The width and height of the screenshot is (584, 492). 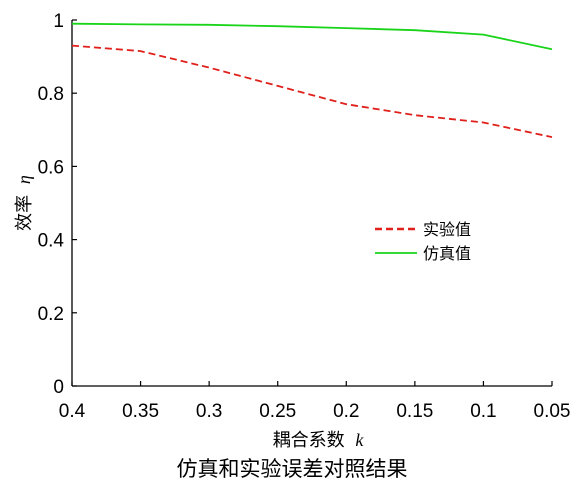 I want to click on y-axis-title: 效率 η, so click(x=24, y=203).